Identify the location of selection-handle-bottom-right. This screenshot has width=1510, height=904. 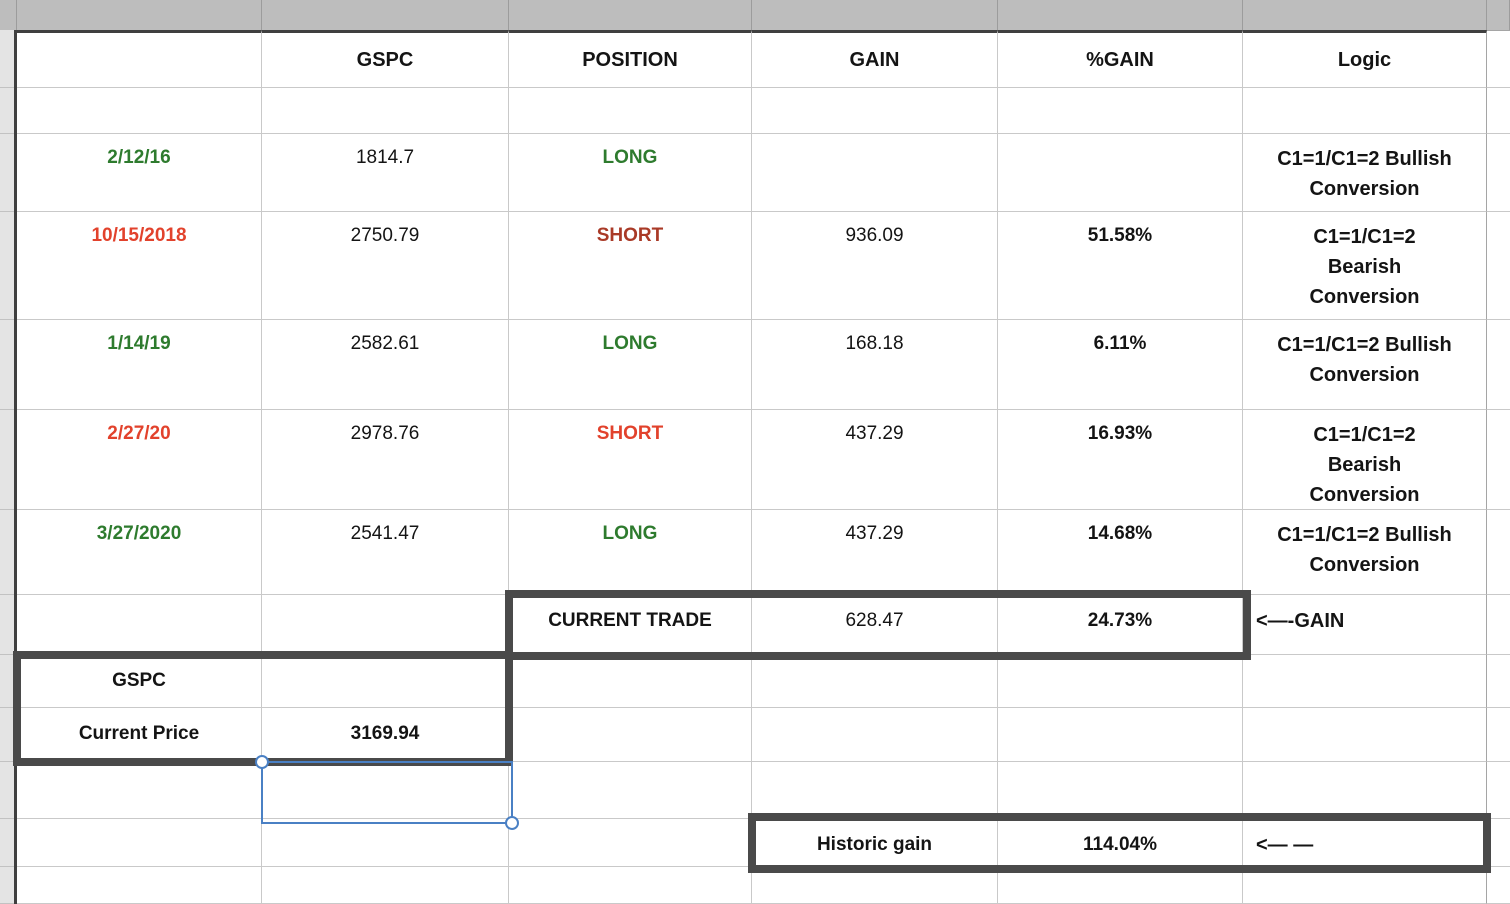
(512, 823).